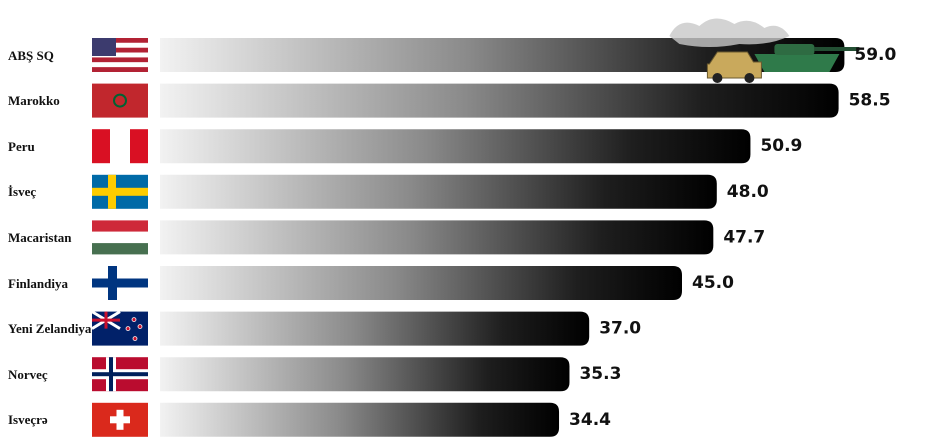 The image size is (951, 444). What do you see at coordinates (781, 146) in the screenshot?
I see `value-label: 50.9` at bounding box center [781, 146].